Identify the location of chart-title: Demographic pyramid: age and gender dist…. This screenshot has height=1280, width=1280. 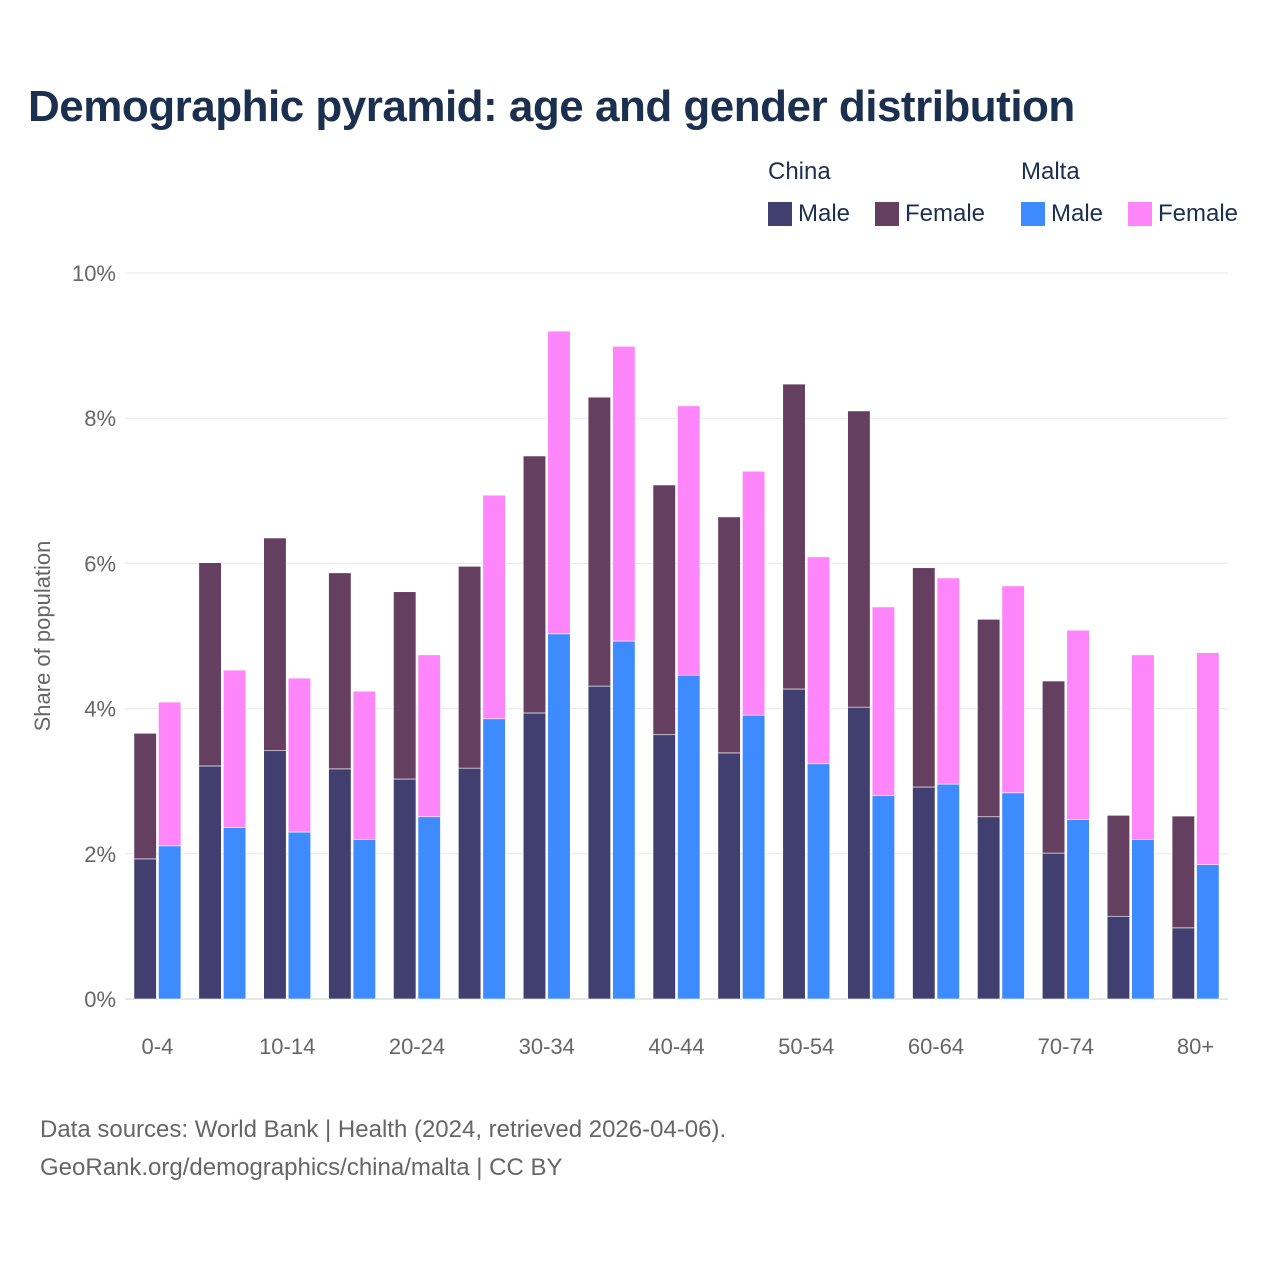
(551, 106).